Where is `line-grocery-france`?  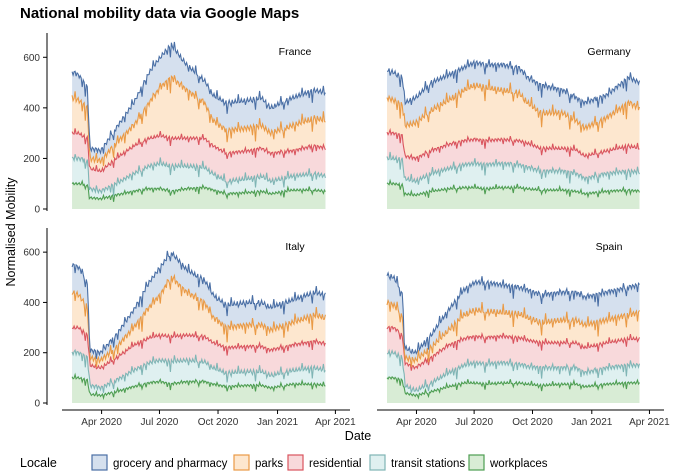 line-grocery-france is located at coordinates (198, 98).